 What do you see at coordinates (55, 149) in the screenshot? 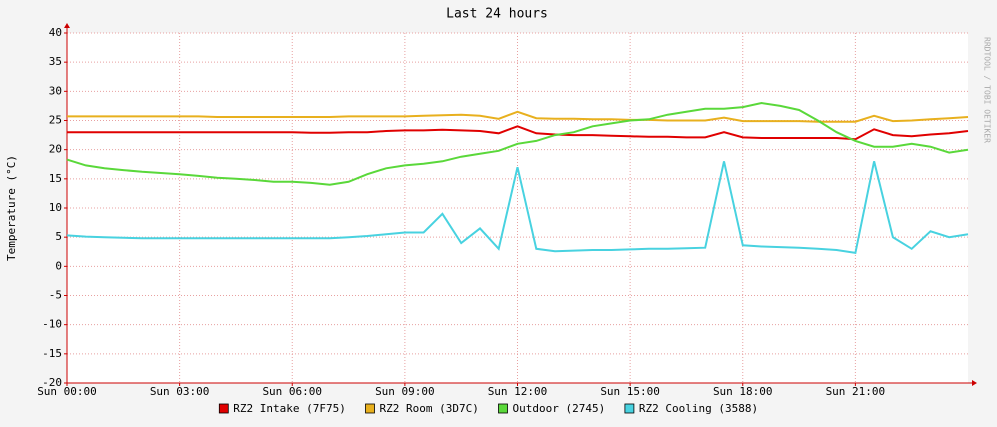
I see `y-tick-label: 20` at bounding box center [55, 149].